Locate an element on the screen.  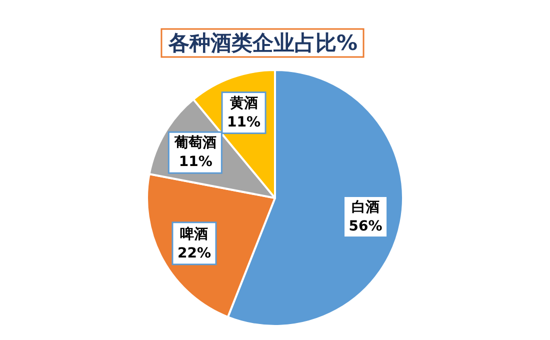
data-label: 22% is located at coordinates (194, 253).